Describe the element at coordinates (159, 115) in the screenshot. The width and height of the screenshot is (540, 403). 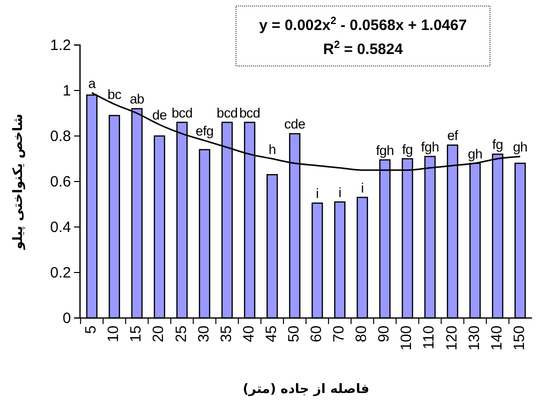
I see `data-label: de` at that location.